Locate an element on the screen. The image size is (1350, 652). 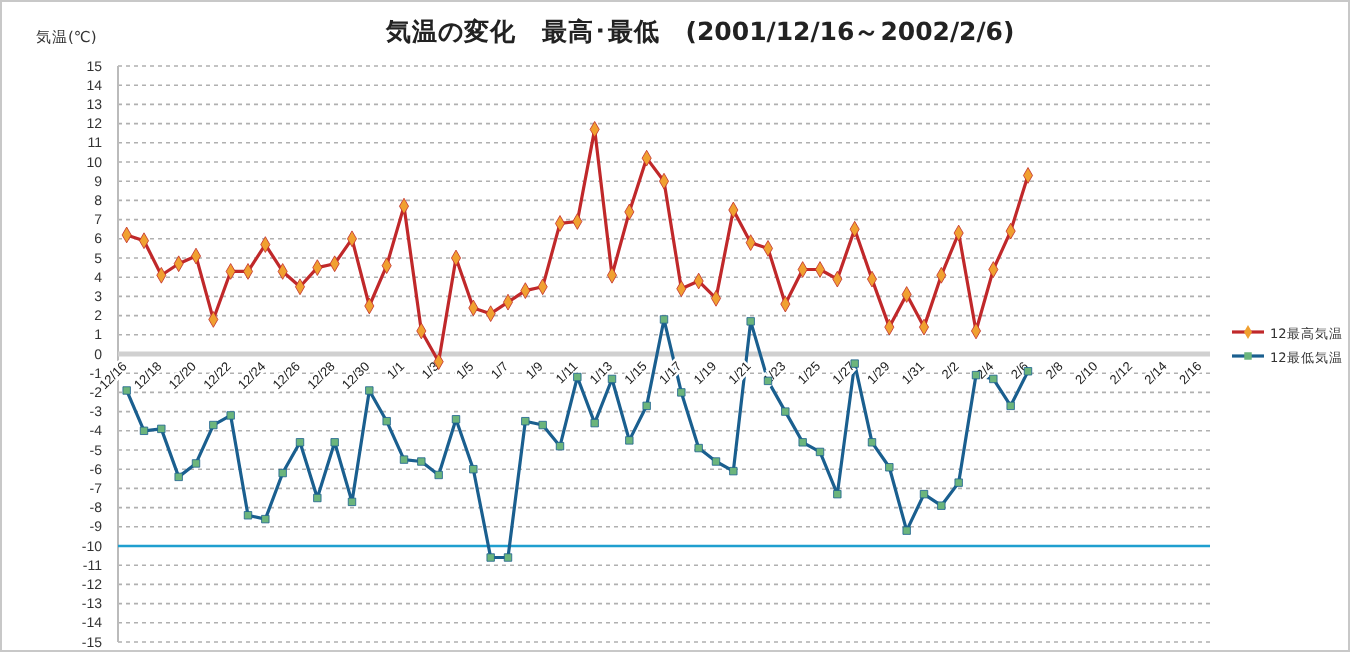
chart-title: 気温の変化 最高･最低 (2001/12/16～2002/2/6) is located at coordinates (699, 31).